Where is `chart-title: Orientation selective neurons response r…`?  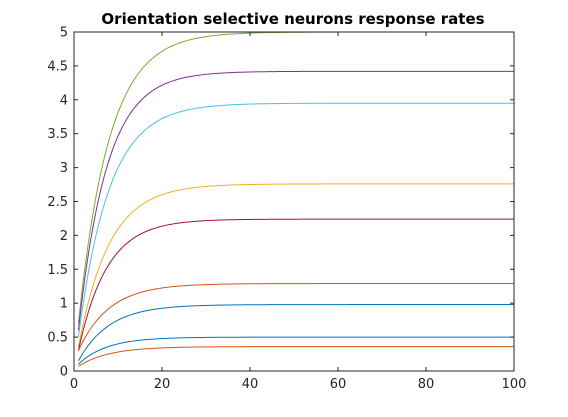
chart-title: Orientation selective neurons response r… is located at coordinates (292, 19).